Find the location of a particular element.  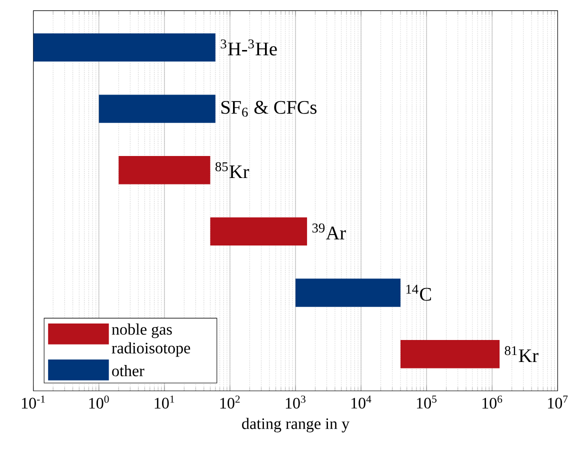

x-axis-title: dating range in y is located at coordinates (296, 425).